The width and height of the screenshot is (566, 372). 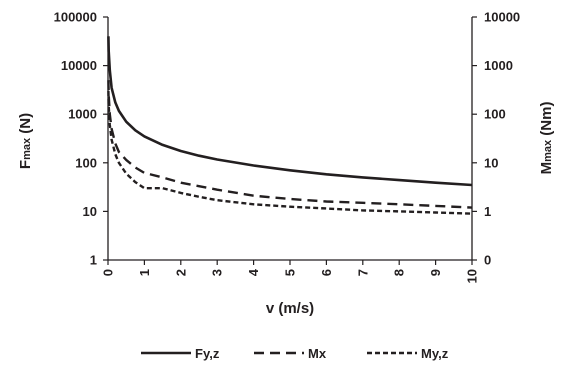 I want to click on y-left-axis-title-main: F, so click(x=25, y=164).